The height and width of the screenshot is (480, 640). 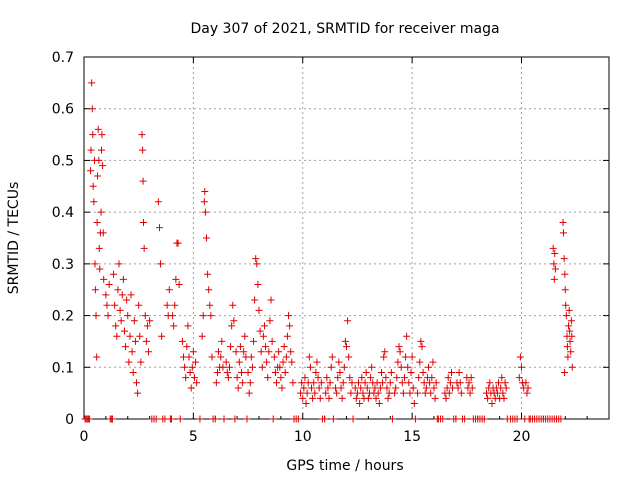 I want to click on y-tick-label: 0.6, so click(x=63, y=110).